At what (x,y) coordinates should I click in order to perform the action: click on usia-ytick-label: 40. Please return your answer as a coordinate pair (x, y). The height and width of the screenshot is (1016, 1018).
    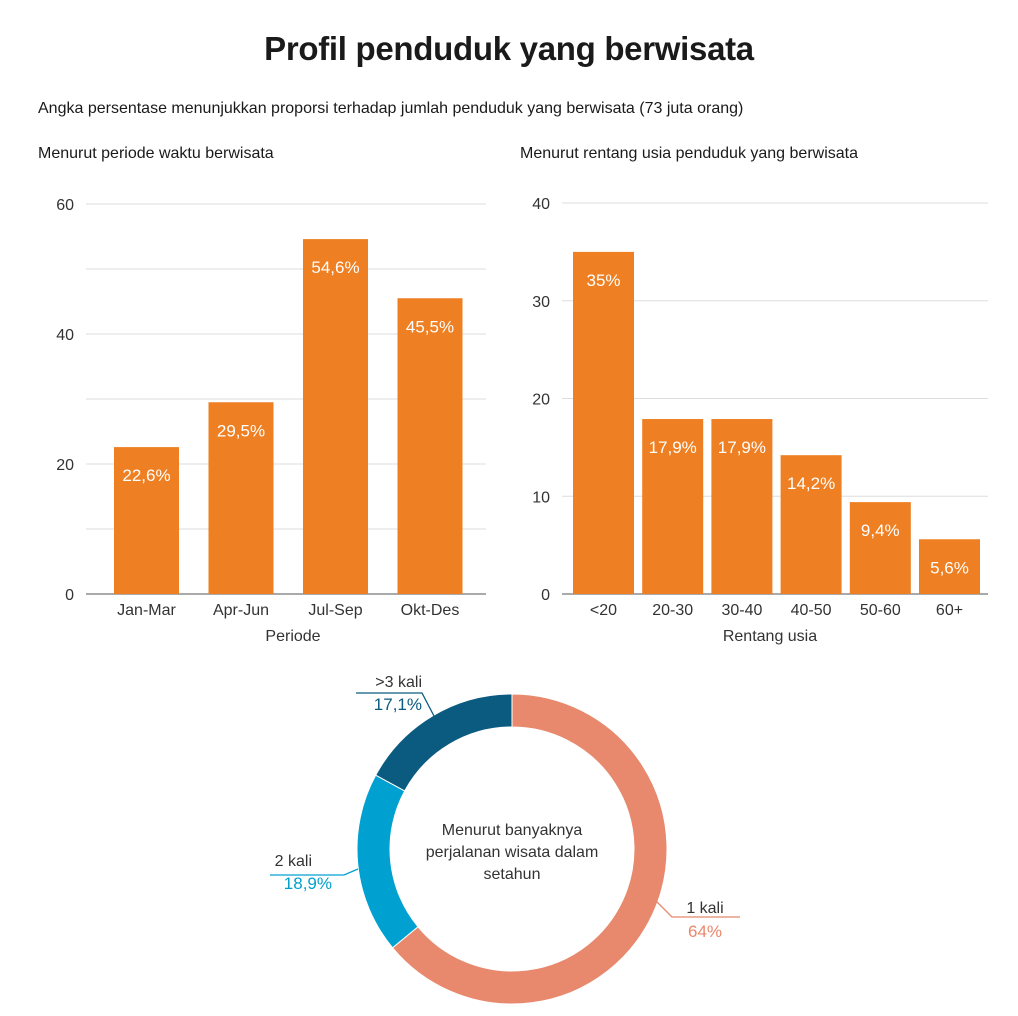
    Looking at the image, I should click on (541, 204).